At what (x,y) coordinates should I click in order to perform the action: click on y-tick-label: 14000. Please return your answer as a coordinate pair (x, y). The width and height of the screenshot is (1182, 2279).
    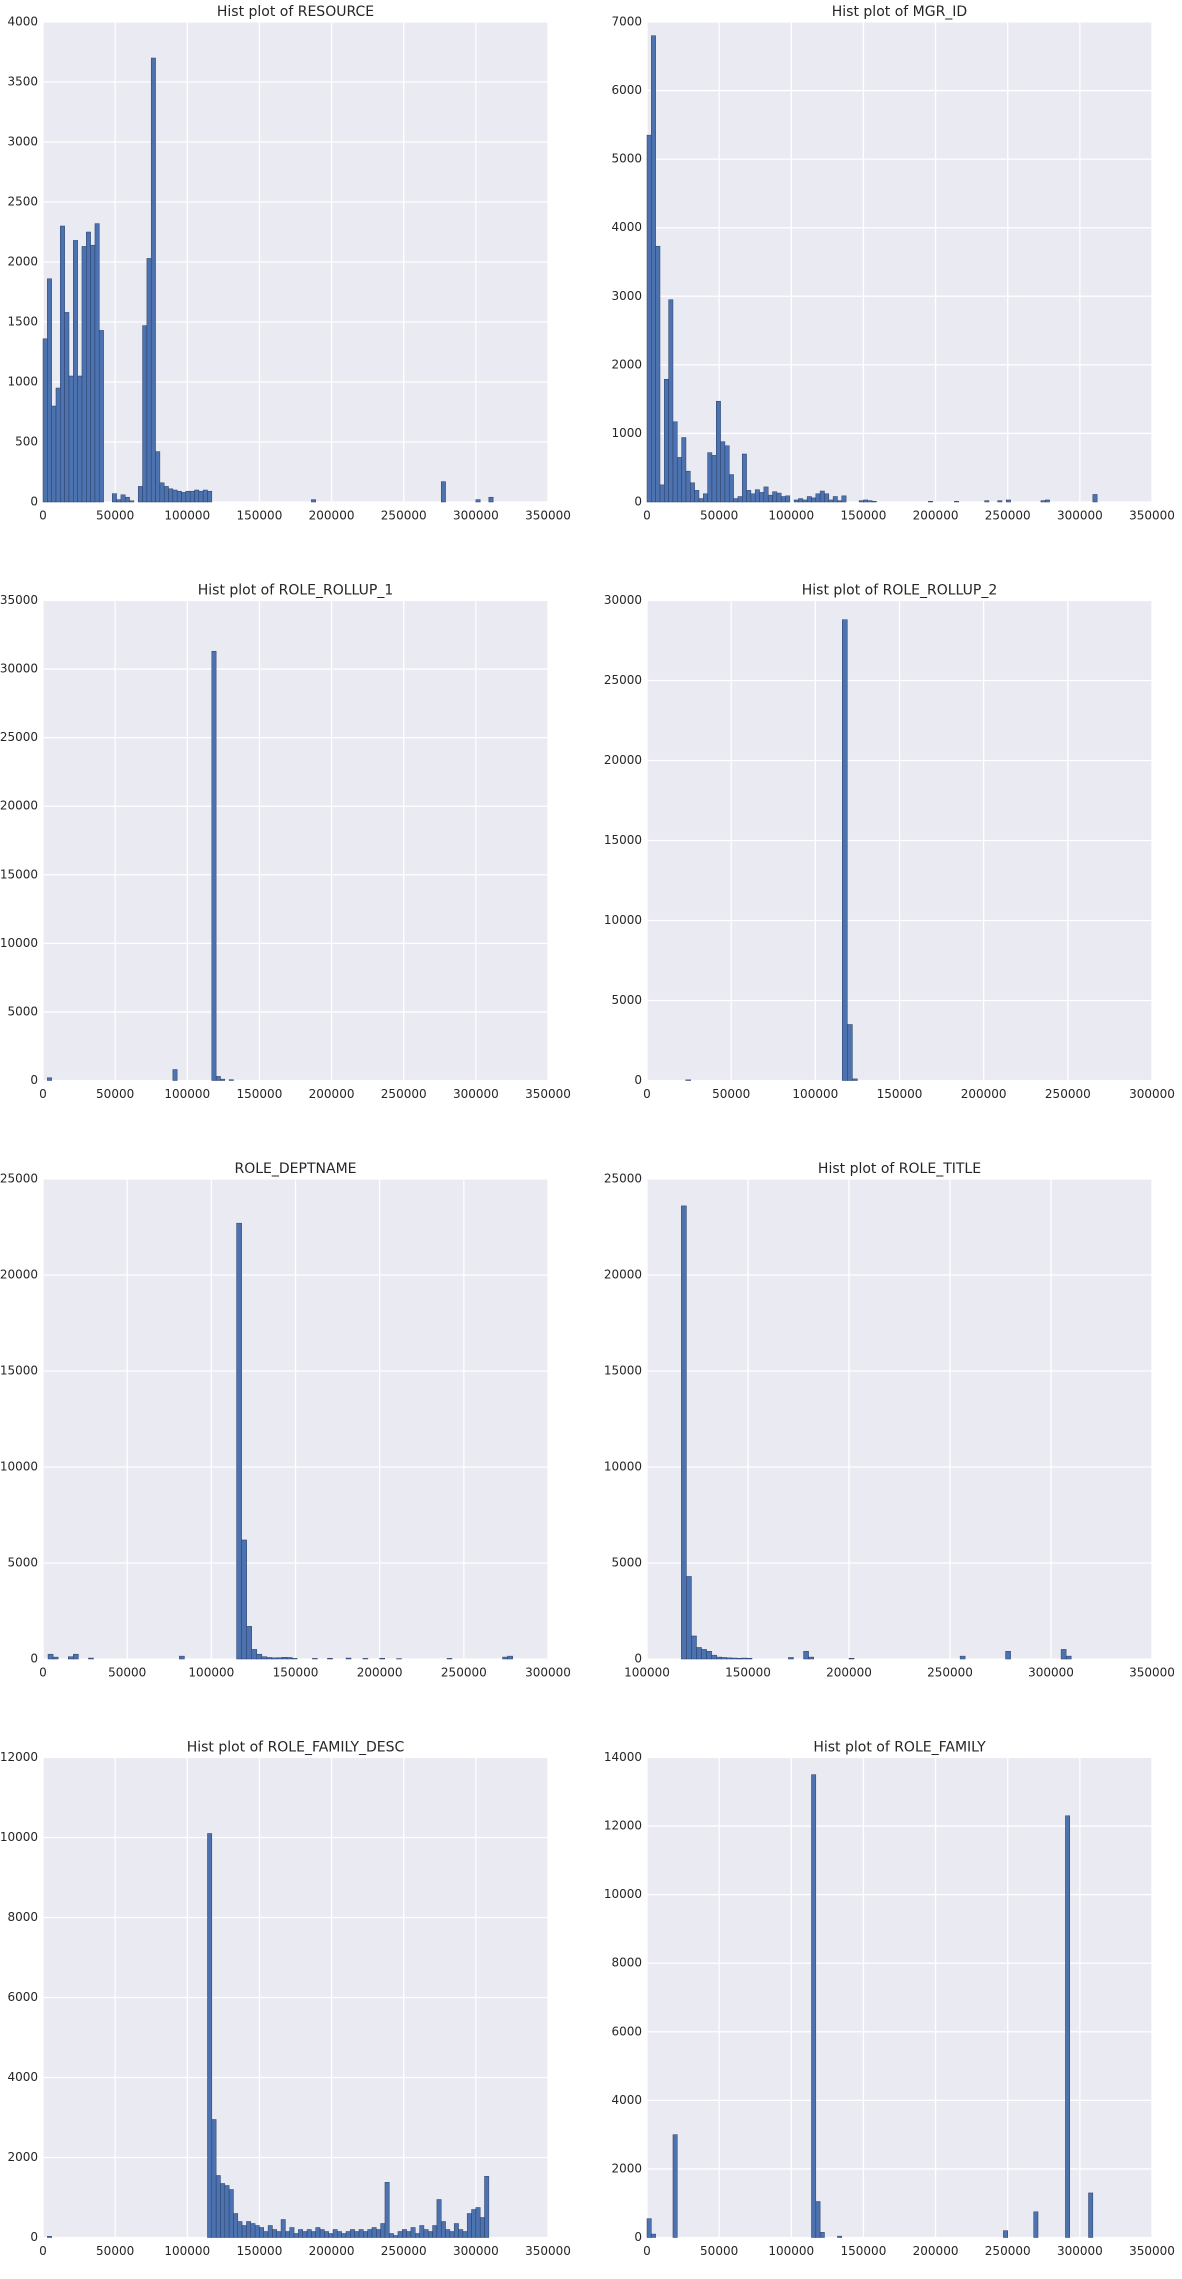
    Looking at the image, I should click on (623, 1757).